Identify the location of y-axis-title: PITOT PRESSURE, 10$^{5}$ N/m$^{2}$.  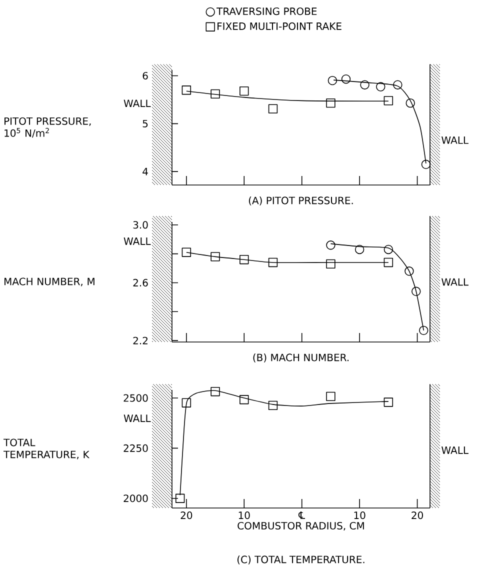
(47, 127).